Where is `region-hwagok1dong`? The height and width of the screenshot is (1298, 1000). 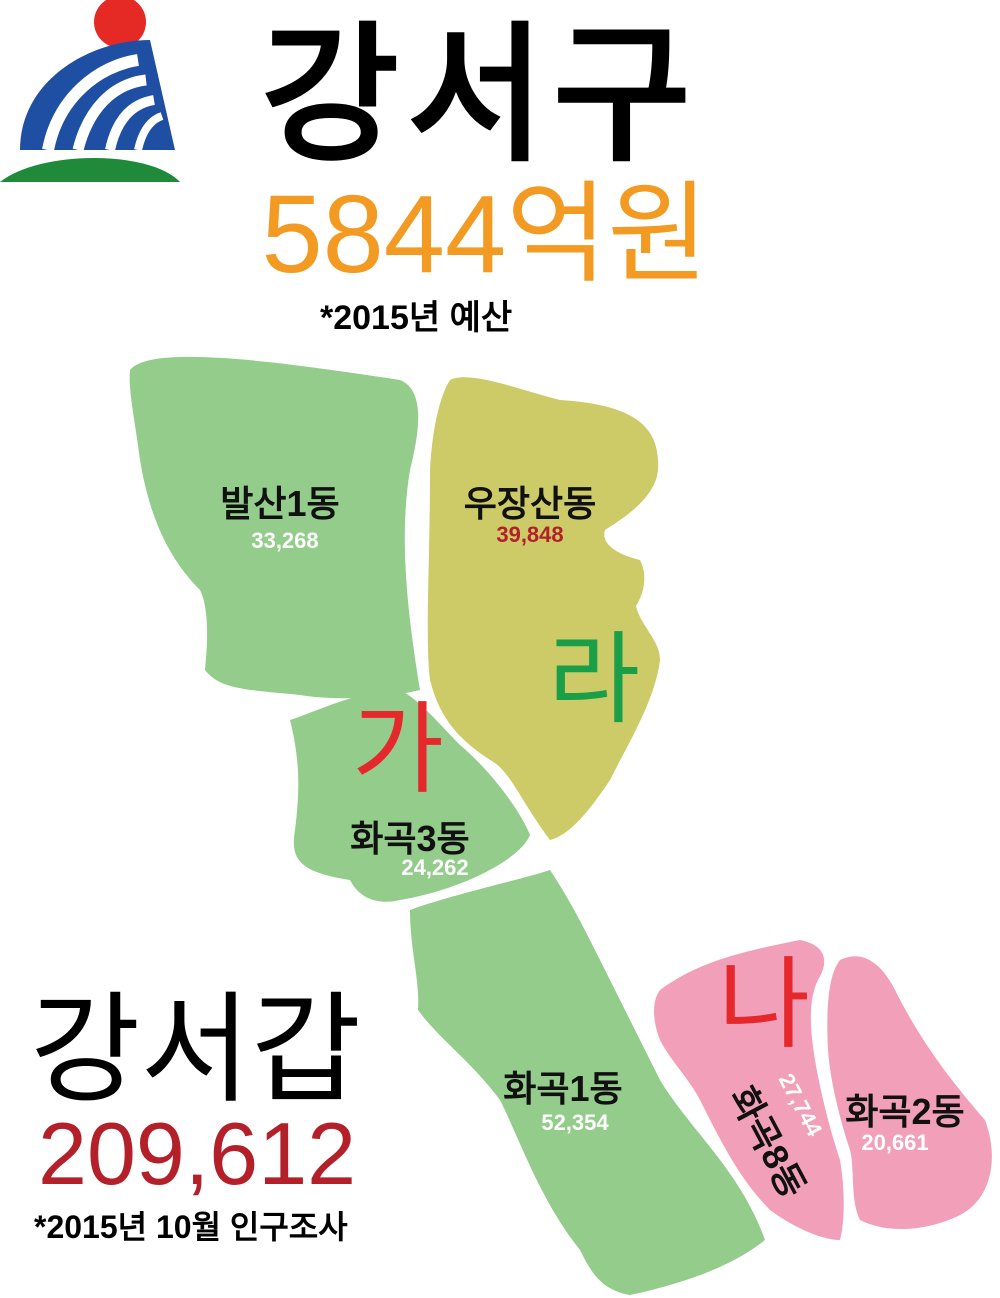
region-hwagok1dong is located at coordinates (587, 1082).